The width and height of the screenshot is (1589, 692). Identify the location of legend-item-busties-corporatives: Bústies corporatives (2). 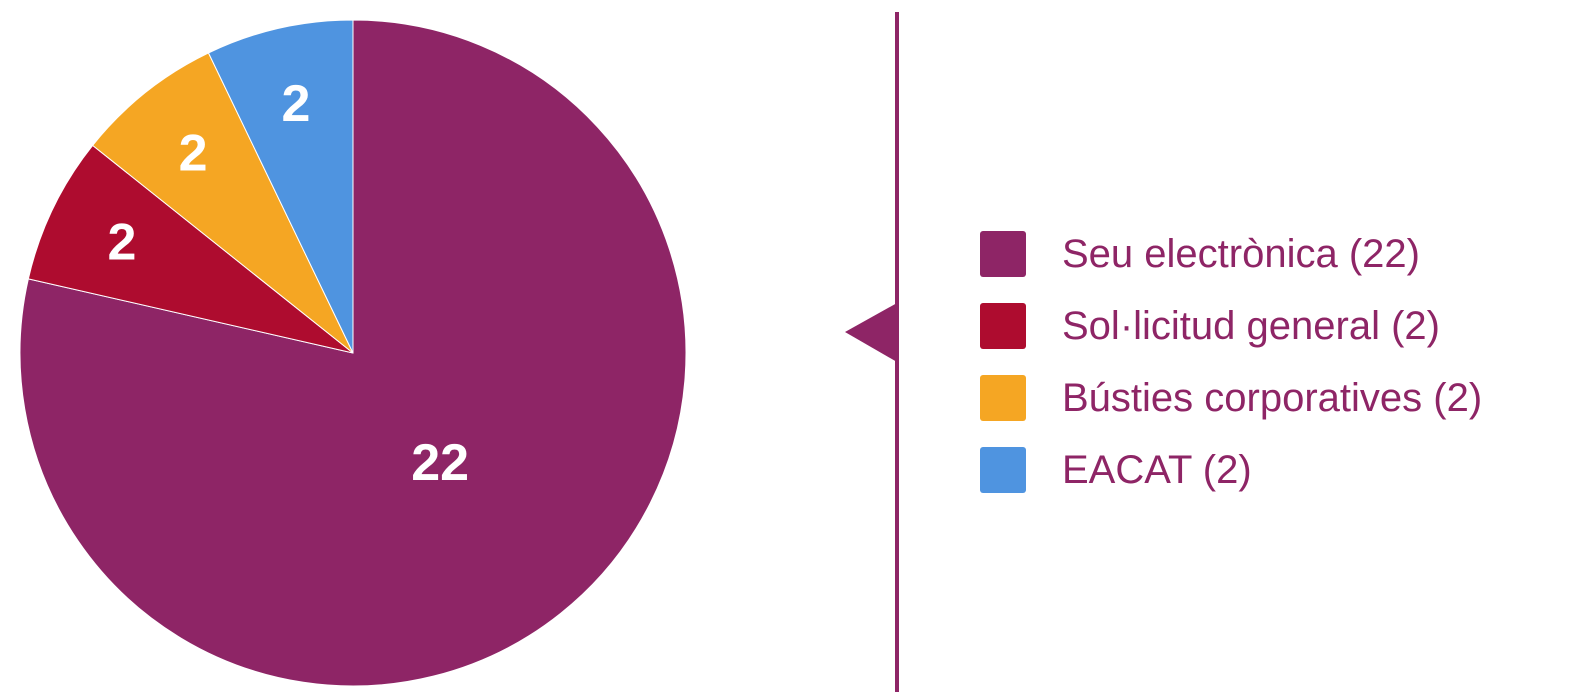
(1280, 398).